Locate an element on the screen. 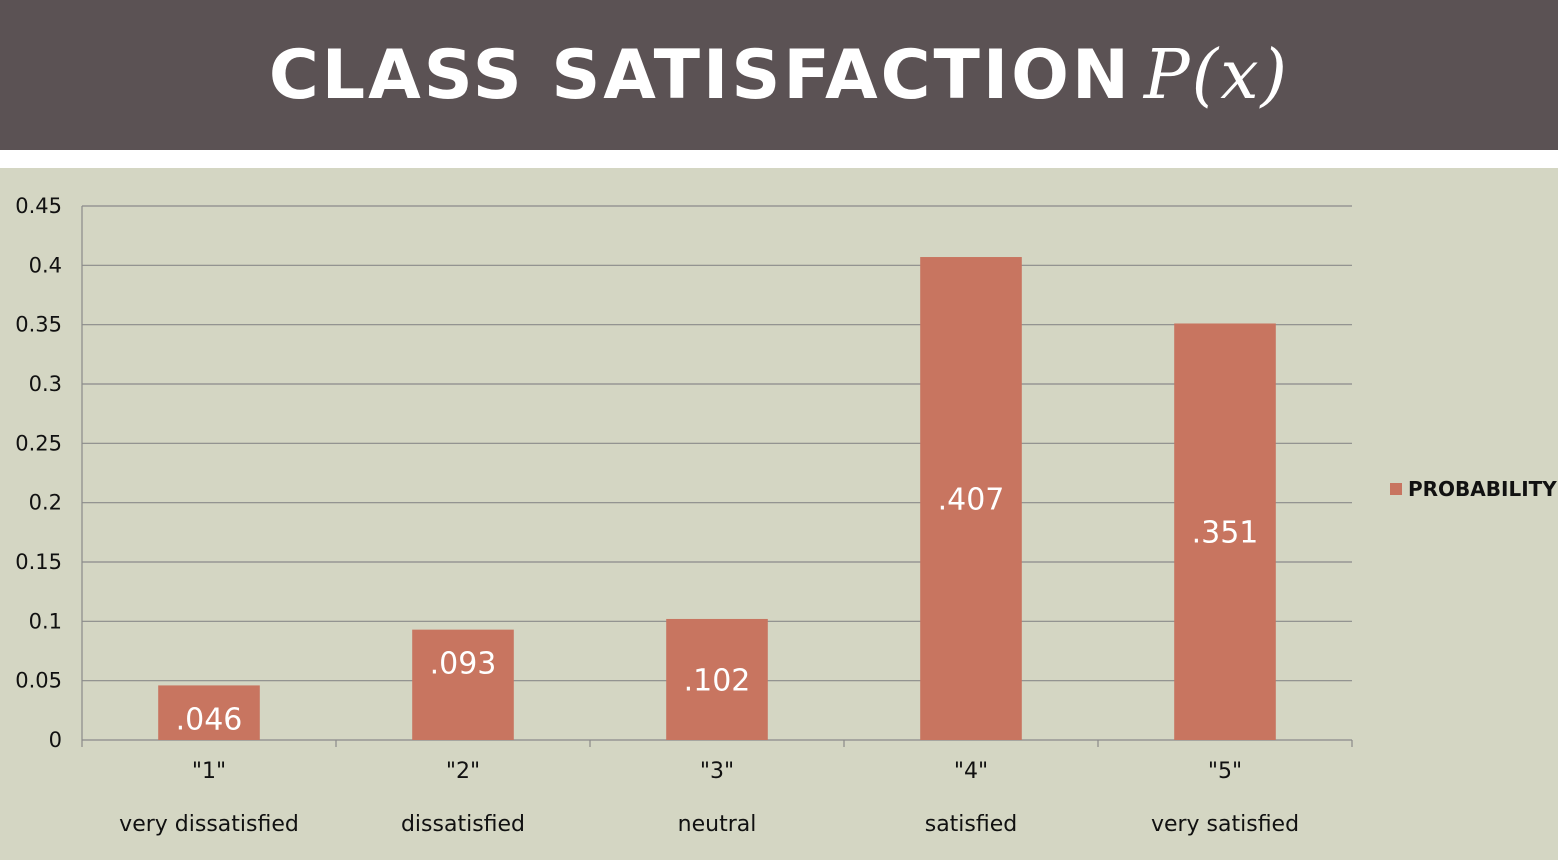  data-label: .407 is located at coordinates (971, 500).